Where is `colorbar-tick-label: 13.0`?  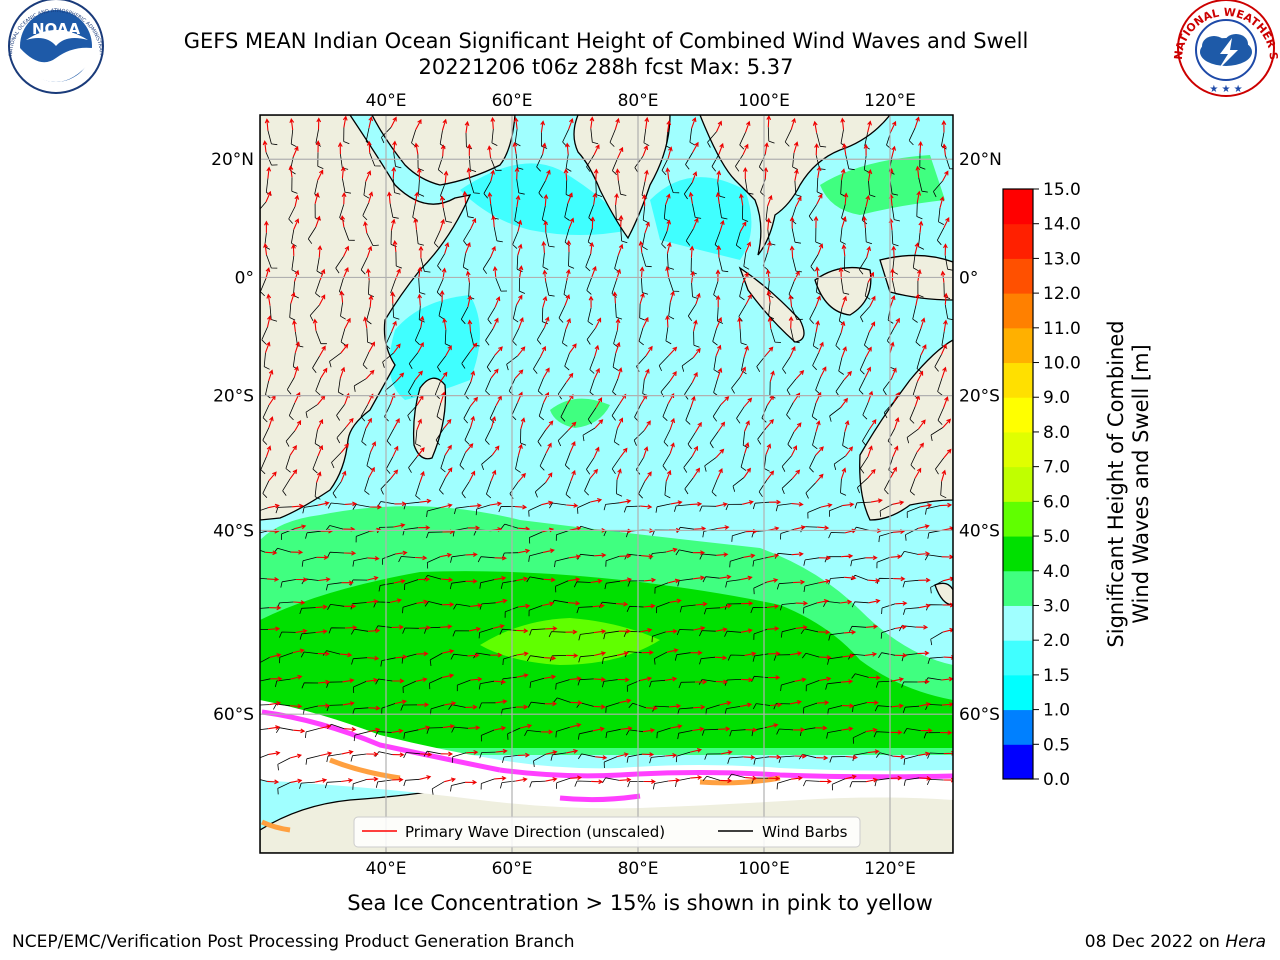
colorbar-tick-label: 13.0 is located at coordinates (1062, 259).